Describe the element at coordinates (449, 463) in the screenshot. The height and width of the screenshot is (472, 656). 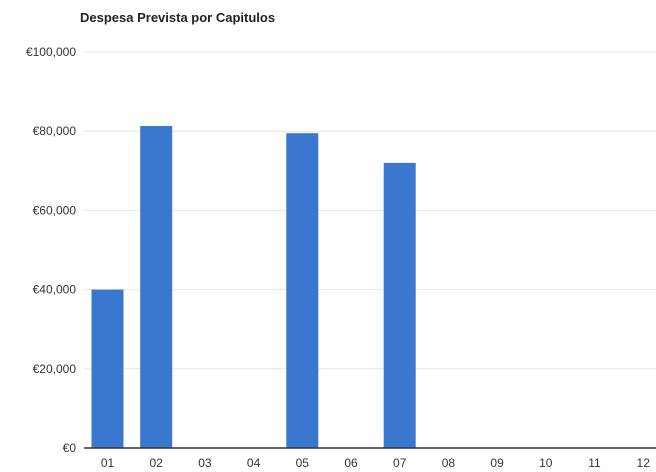
I see `x-tick-label: 08` at that location.